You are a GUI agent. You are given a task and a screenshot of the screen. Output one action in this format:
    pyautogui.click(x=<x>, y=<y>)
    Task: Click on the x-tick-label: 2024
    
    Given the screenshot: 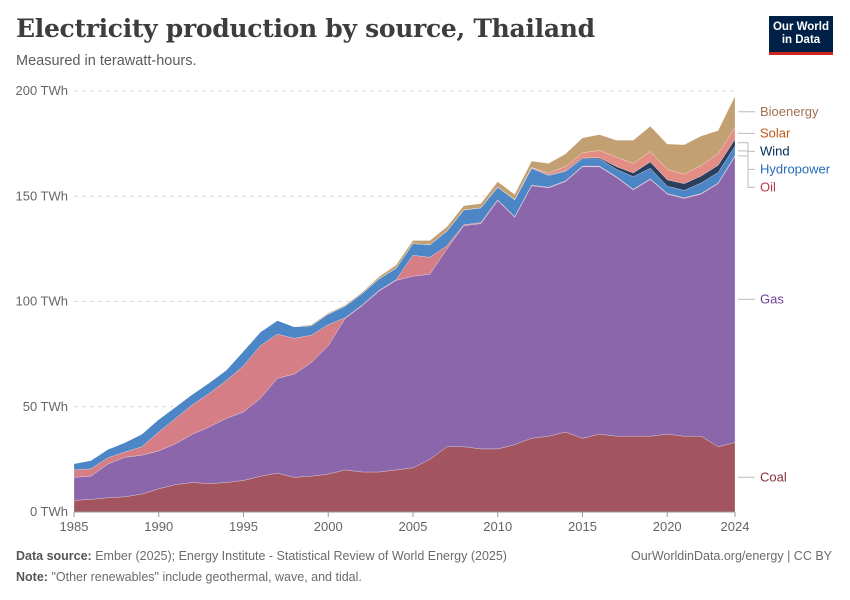 What is the action you would take?
    pyautogui.click(x=735, y=526)
    